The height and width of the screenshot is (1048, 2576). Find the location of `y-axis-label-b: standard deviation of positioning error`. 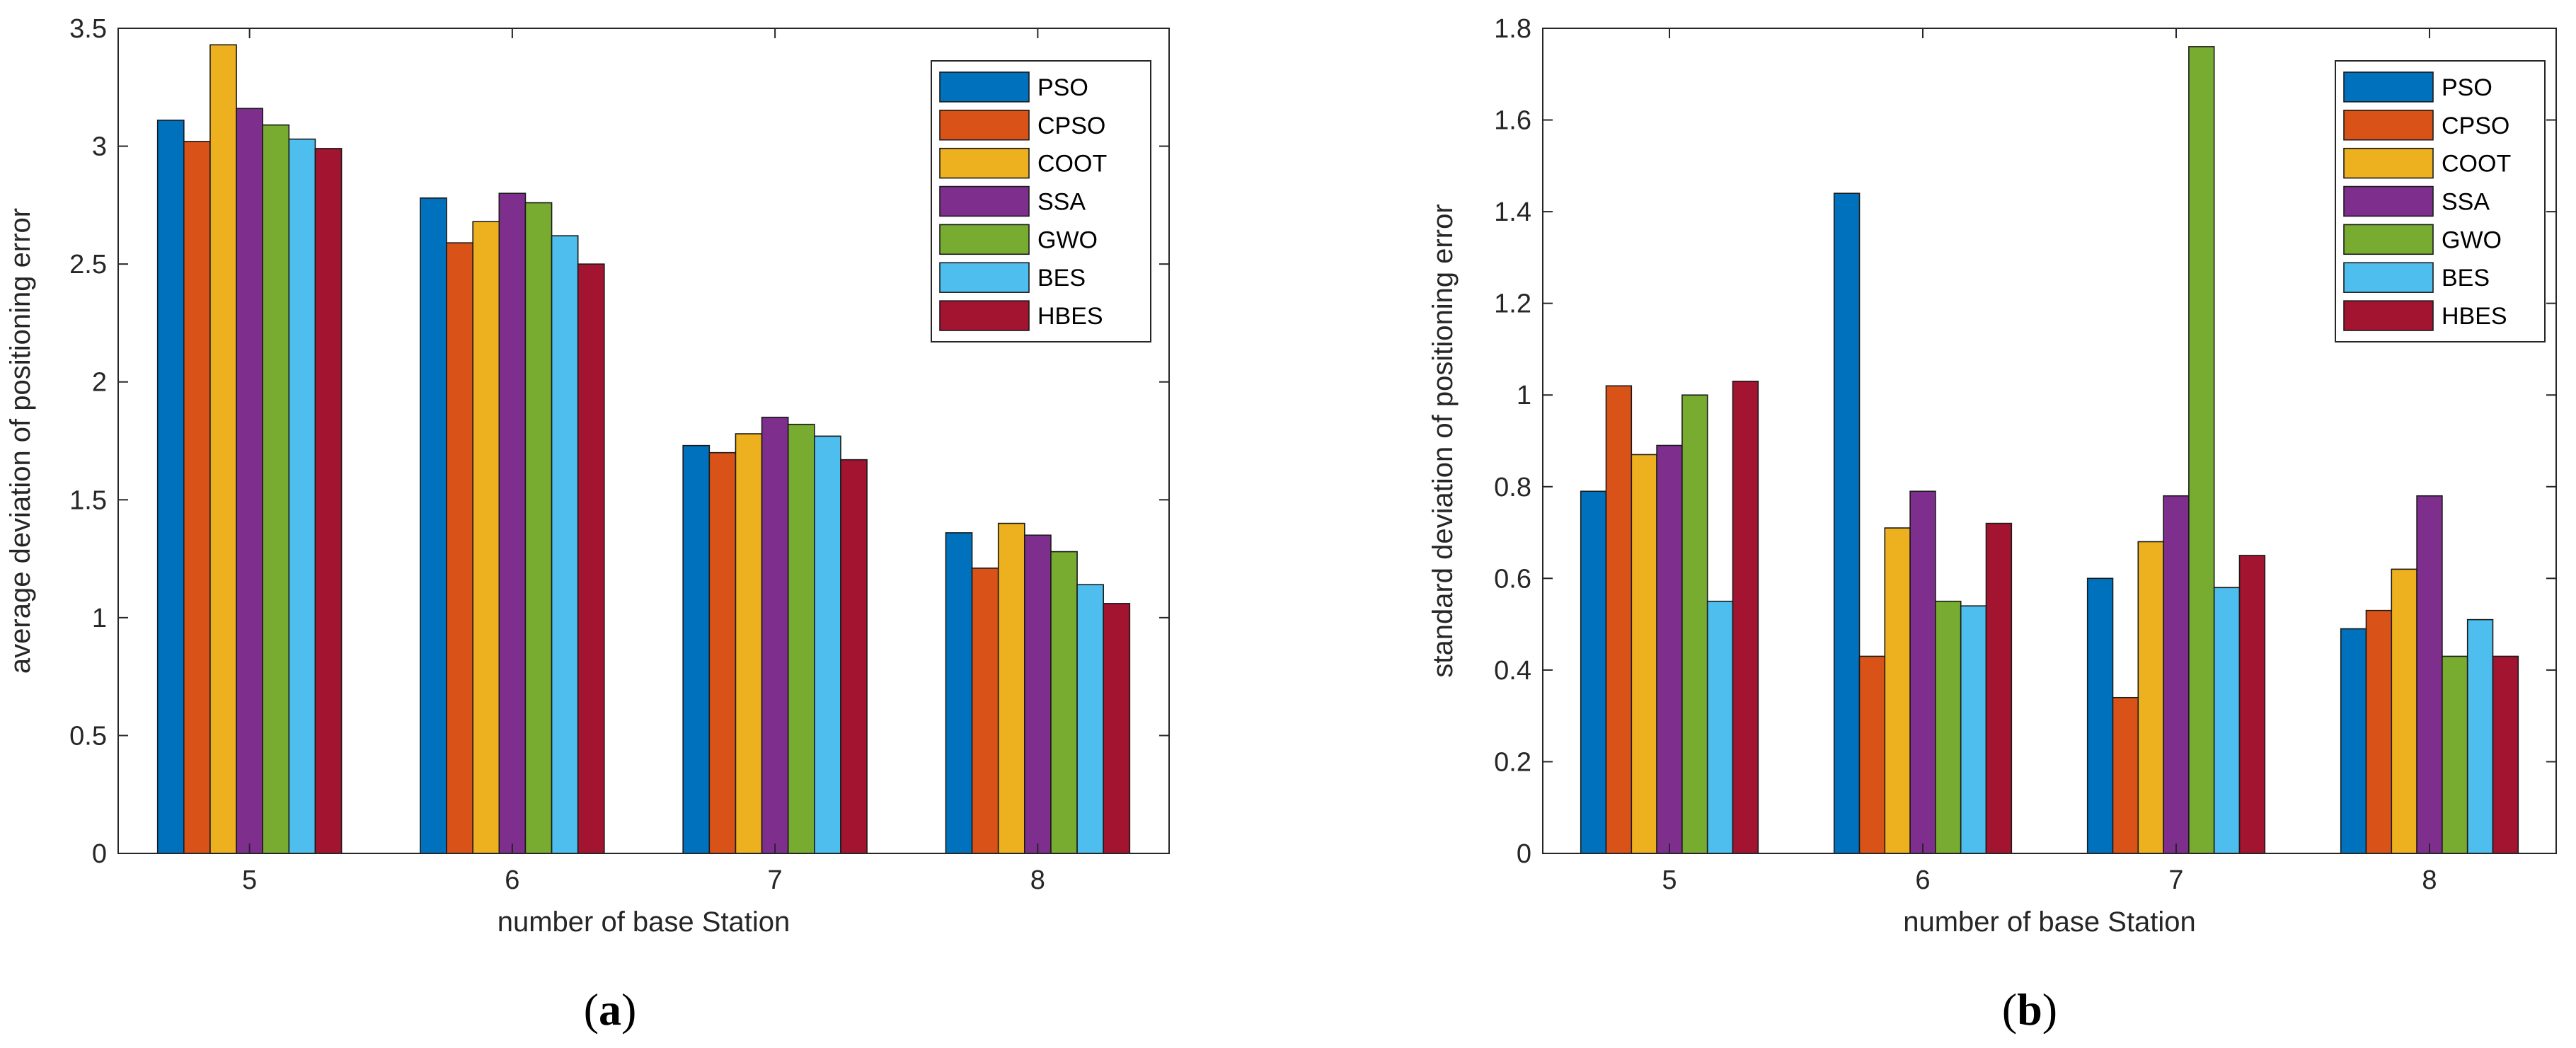

y-axis-label-b: standard deviation of positioning error is located at coordinates (1443, 440).